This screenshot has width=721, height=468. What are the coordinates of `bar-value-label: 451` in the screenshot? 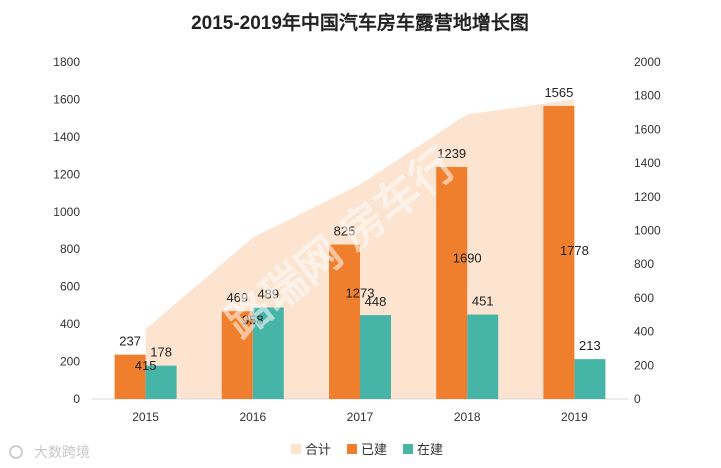 It's located at (483, 301).